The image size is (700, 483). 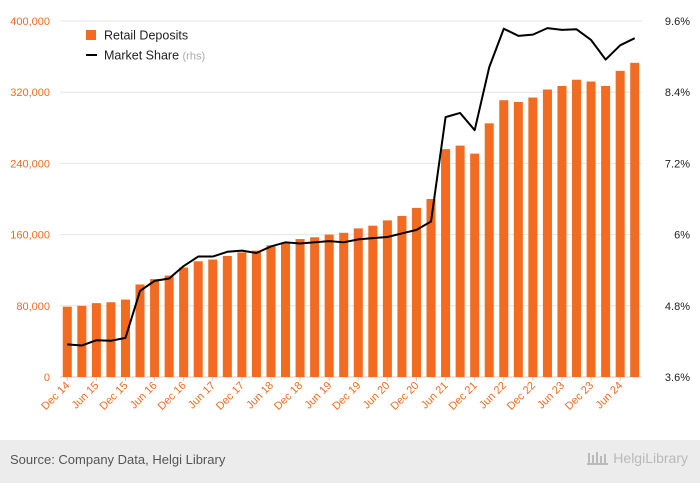 What do you see at coordinates (288, 396) in the screenshot?
I see `x-tick-label: Dec 18` at bounding box center [288, 396].